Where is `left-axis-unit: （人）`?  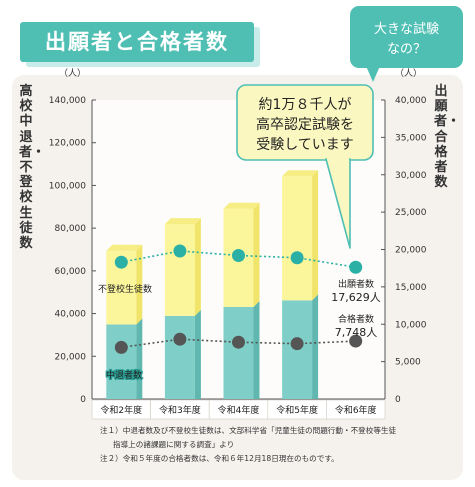 left-axis-unit: （人） is located at coordinates (72, 73).